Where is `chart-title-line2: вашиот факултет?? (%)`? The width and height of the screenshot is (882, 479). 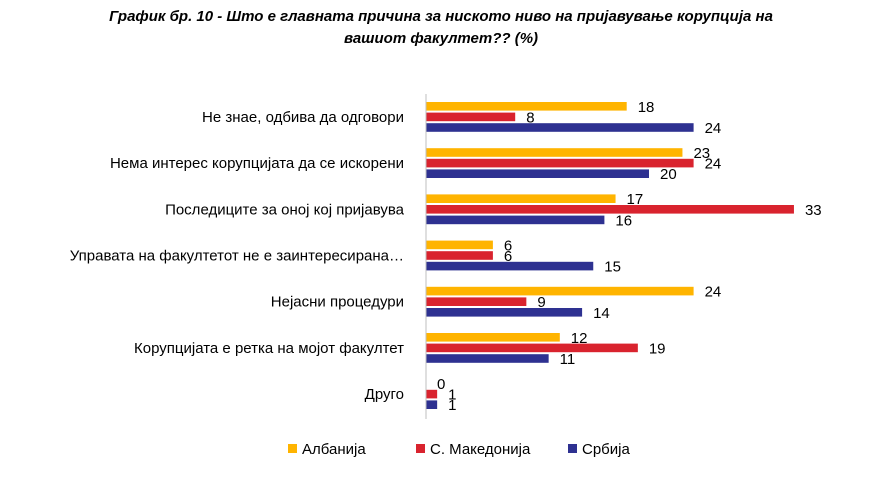
chart-title-line2: вашиот факултет?? (%) is located at coordinates (441, 38).